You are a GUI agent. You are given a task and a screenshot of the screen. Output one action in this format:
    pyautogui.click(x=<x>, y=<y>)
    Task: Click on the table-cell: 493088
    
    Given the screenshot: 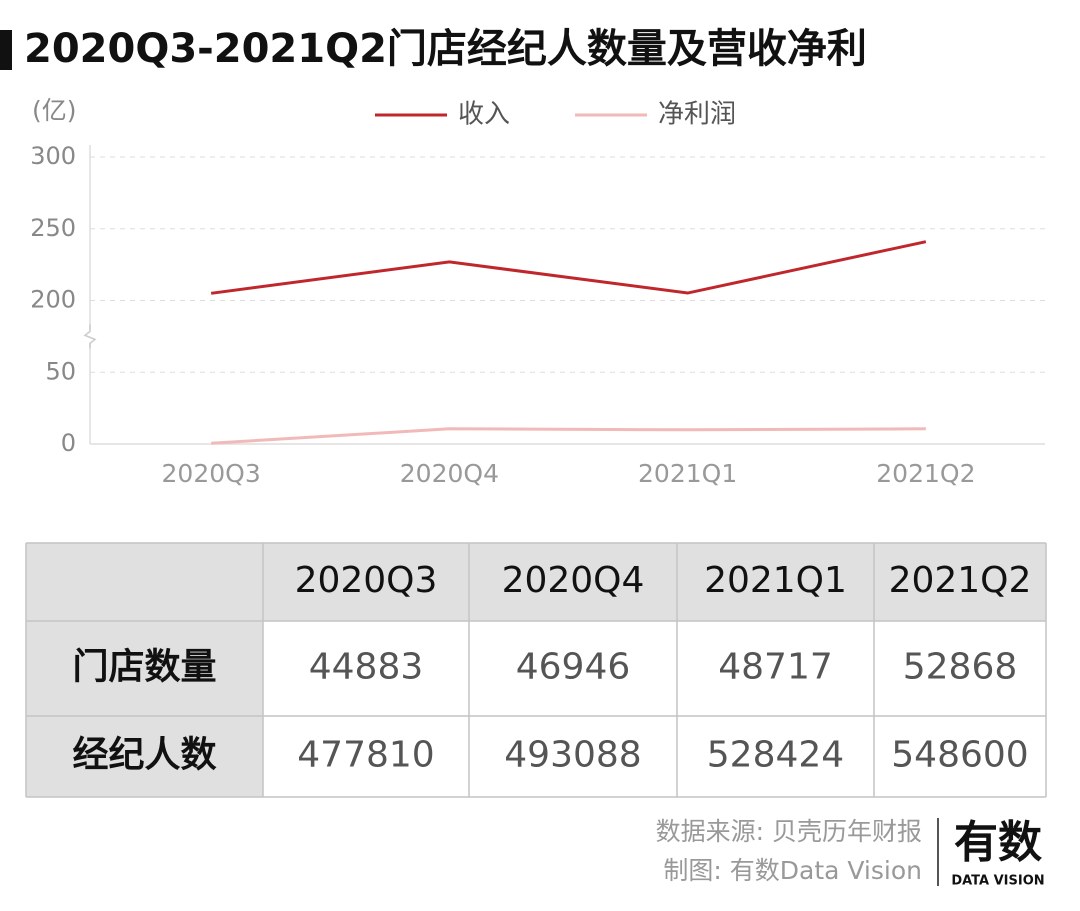 What is the action you would take?
    pyautogui.click(x=572, y=755)
    